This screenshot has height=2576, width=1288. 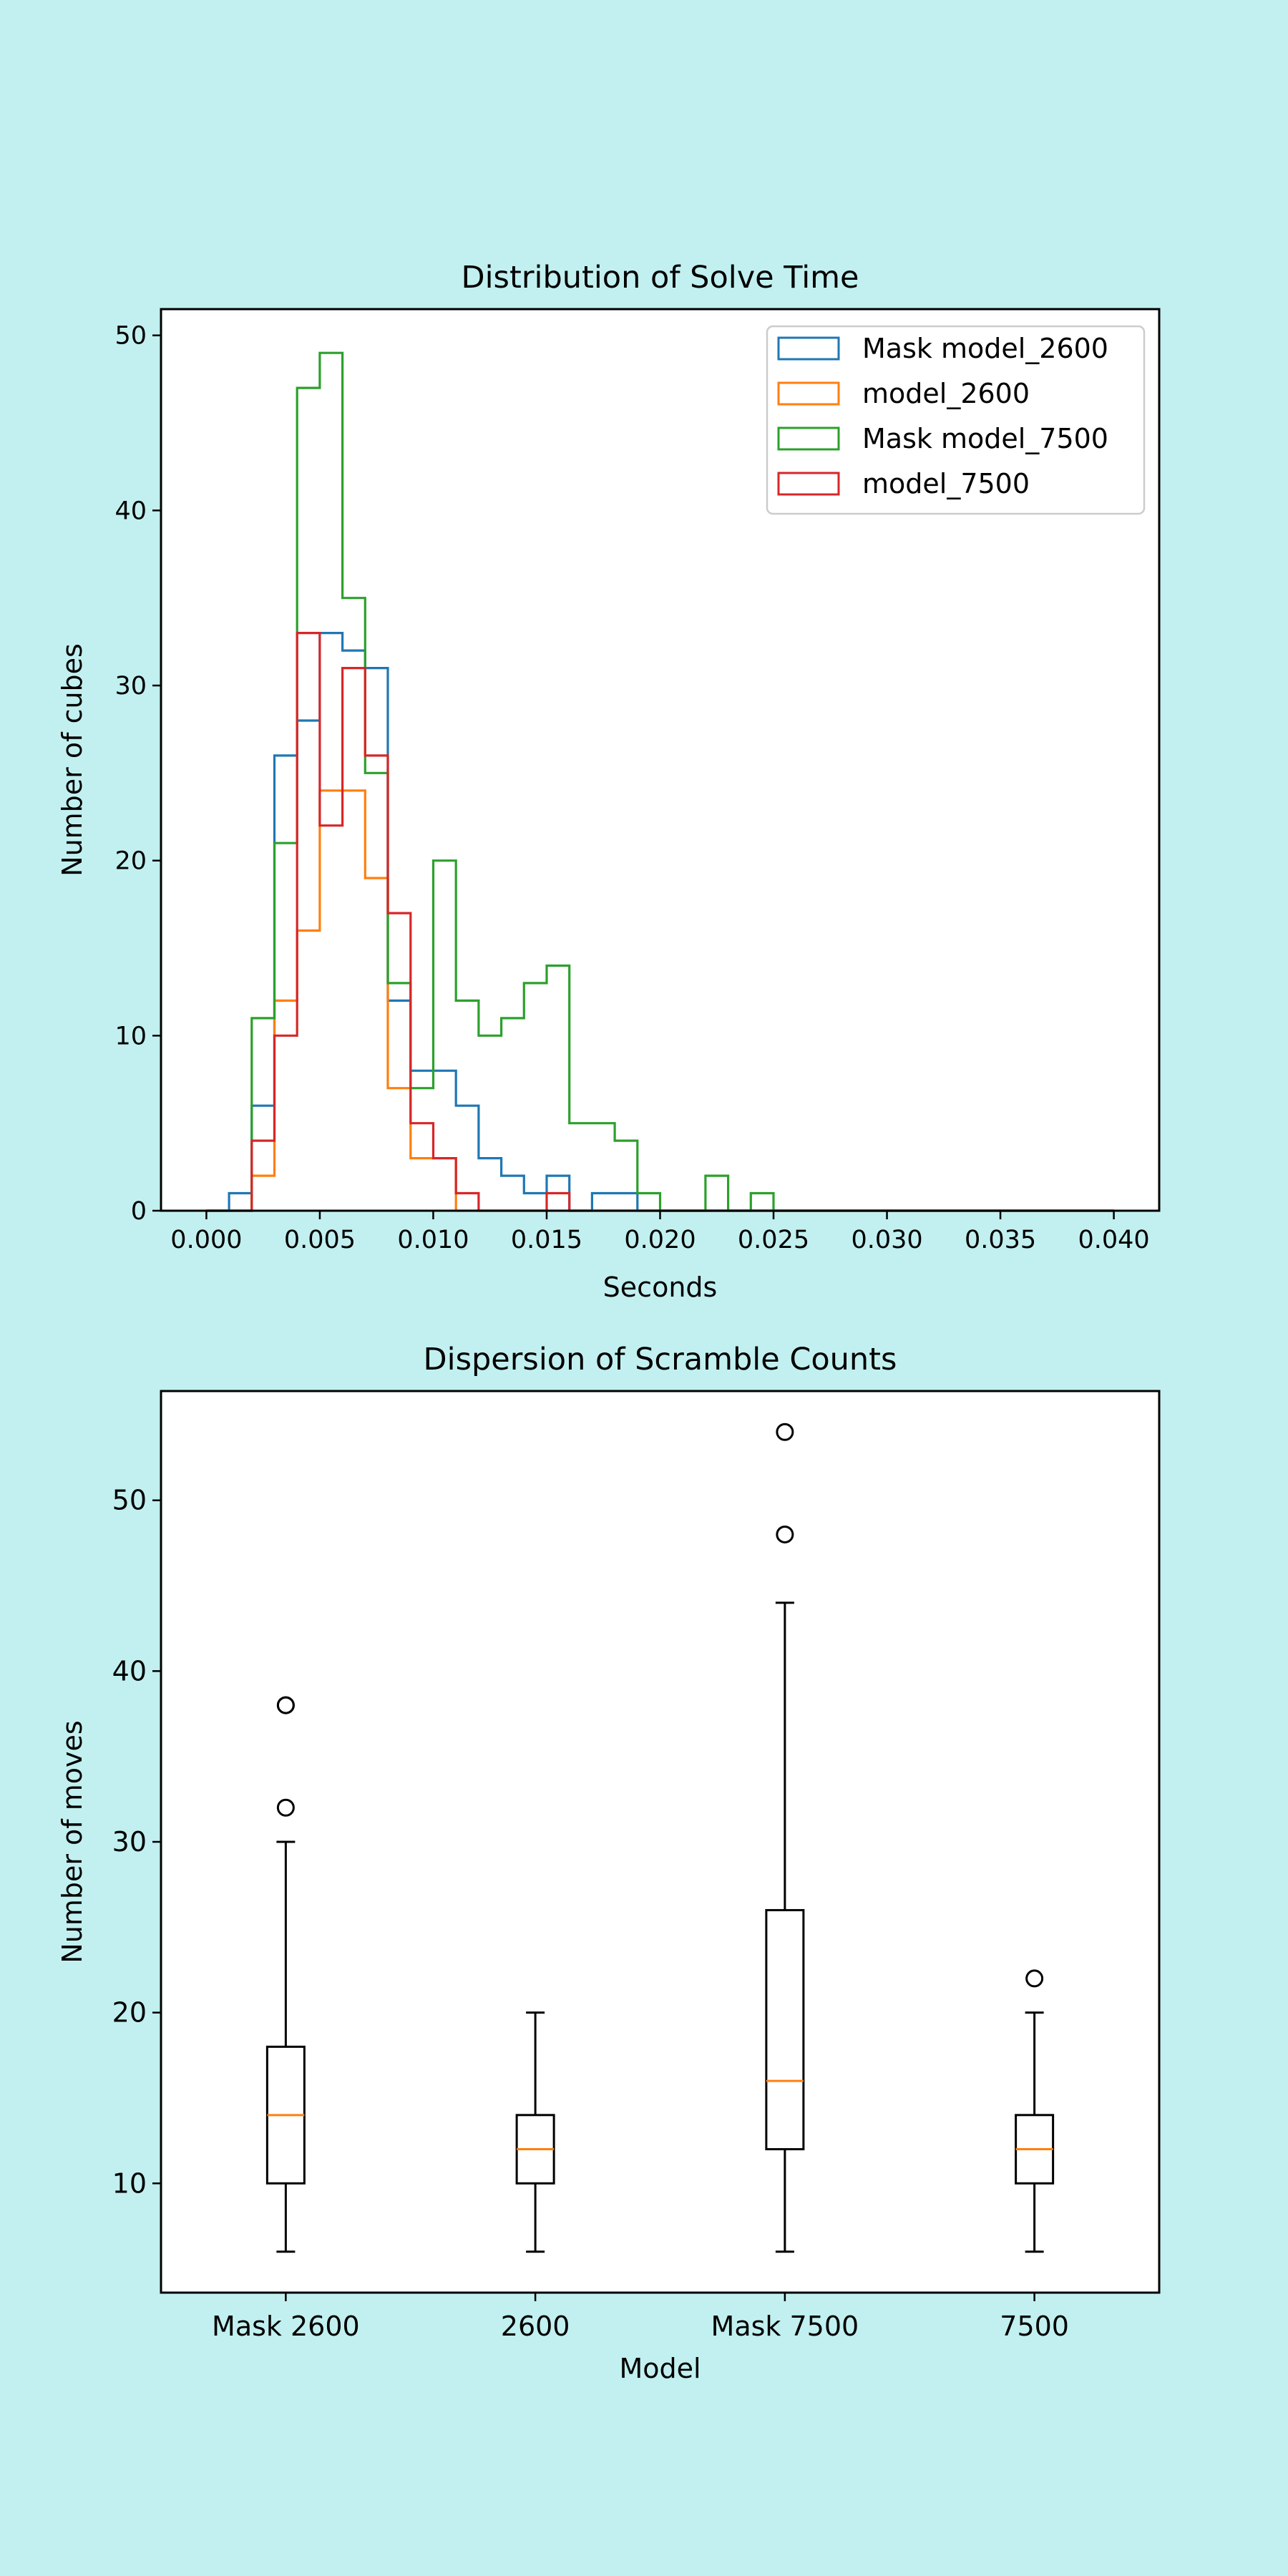 I want to click on histogram-y-tick-label: 20, so click(x=130, y=861).